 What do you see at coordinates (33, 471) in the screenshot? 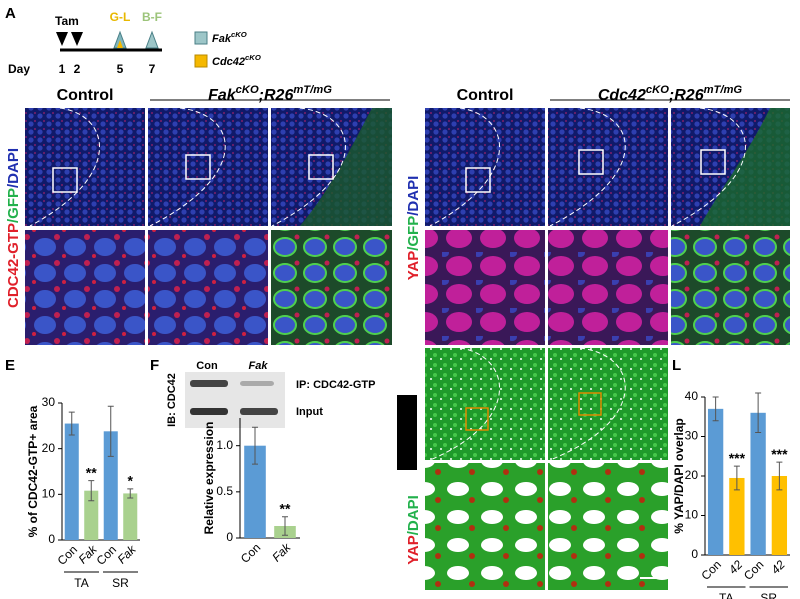
I see `y-axis-label: % of CDC42-GTP+ area` at bounding box center [33, 471].